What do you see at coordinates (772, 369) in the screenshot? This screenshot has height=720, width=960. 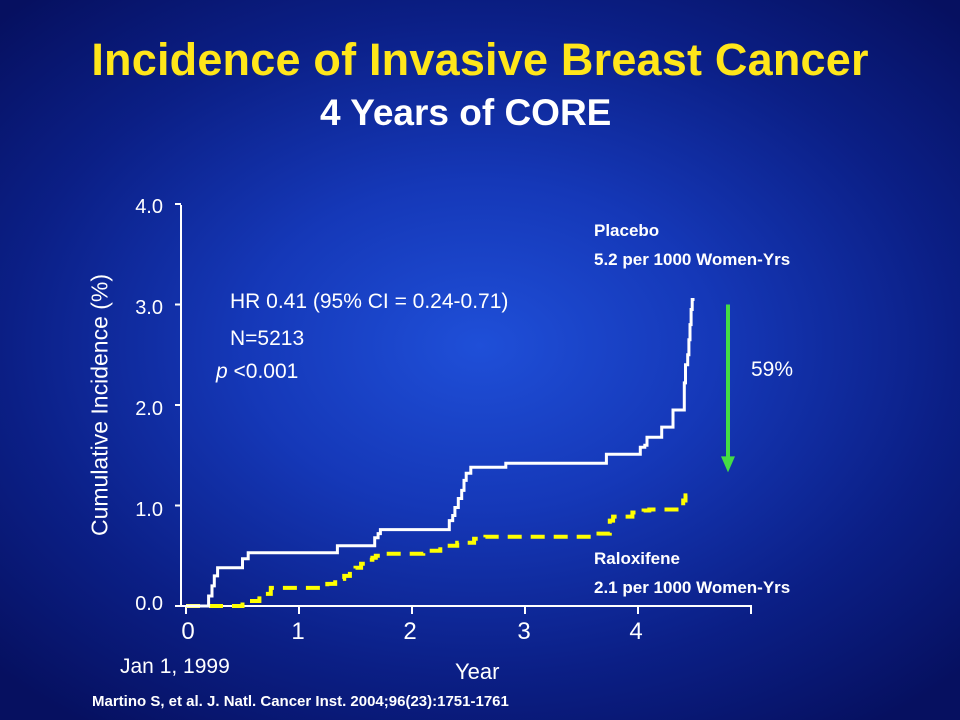 I see `risk-reduction-label: 59%` at bounding box center [772, 369].